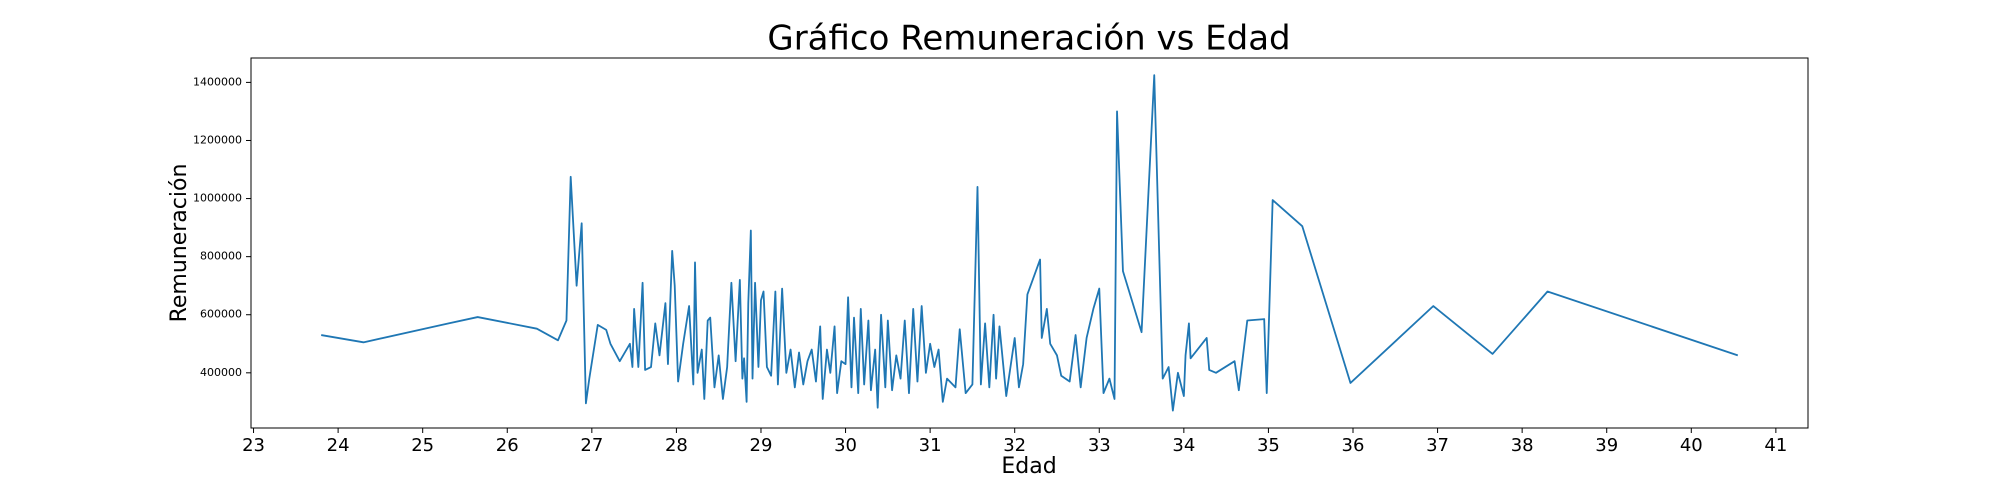 The image size is (2000, 480). What do you see at coordinates (1437, 445) in the screenshot?
I see `x-tick-label: 37` at bounding box center [1437, 445].